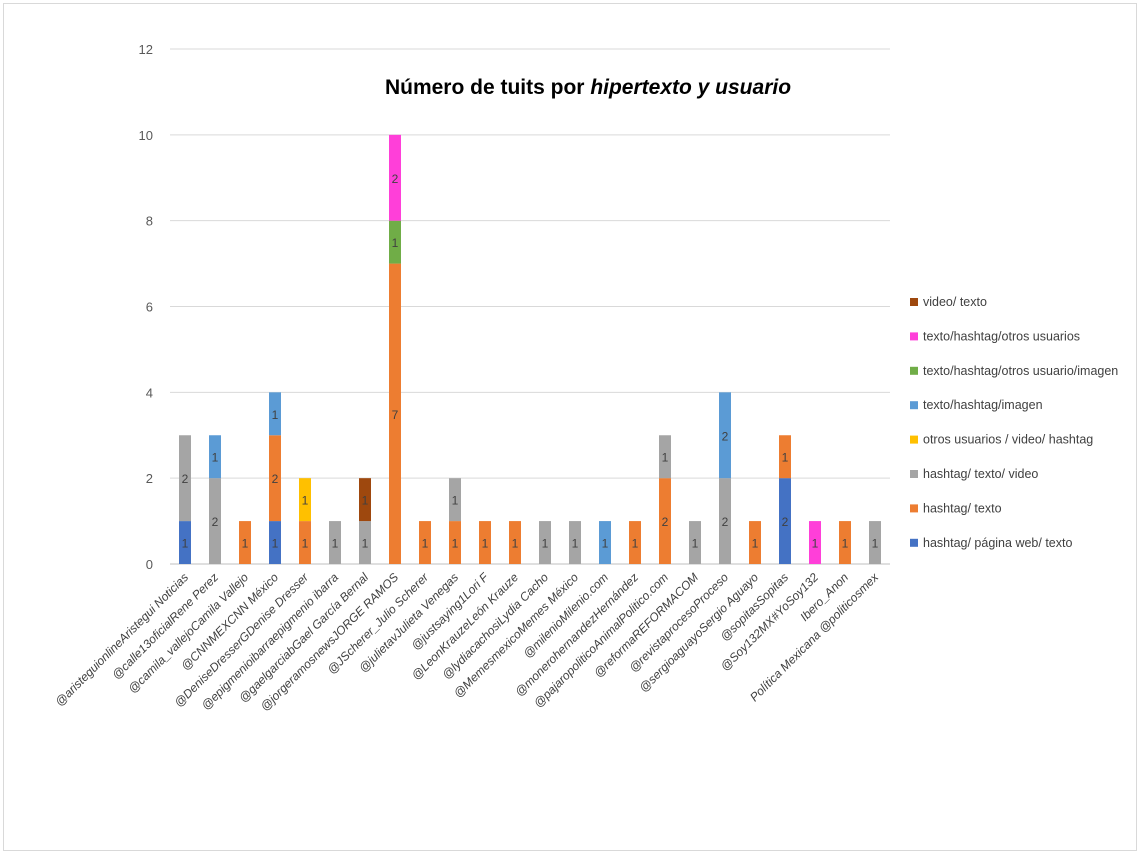 Image resolution: width=1142 pixels, height=856 pixels. Describe the element at coordinates (149, 221) in the screenshot. I see `y-tick-label: 8` at that location.